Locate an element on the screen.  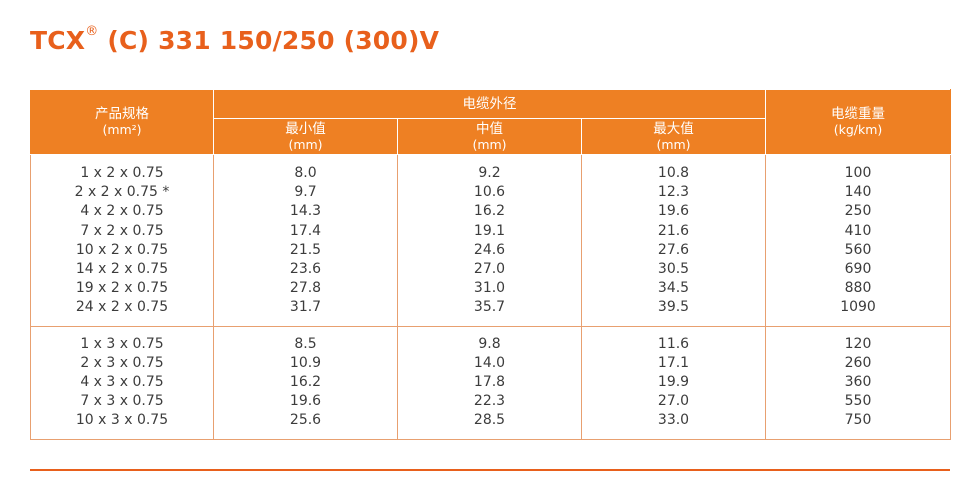
registered-mark: ® is located at coordinates (92, 31).